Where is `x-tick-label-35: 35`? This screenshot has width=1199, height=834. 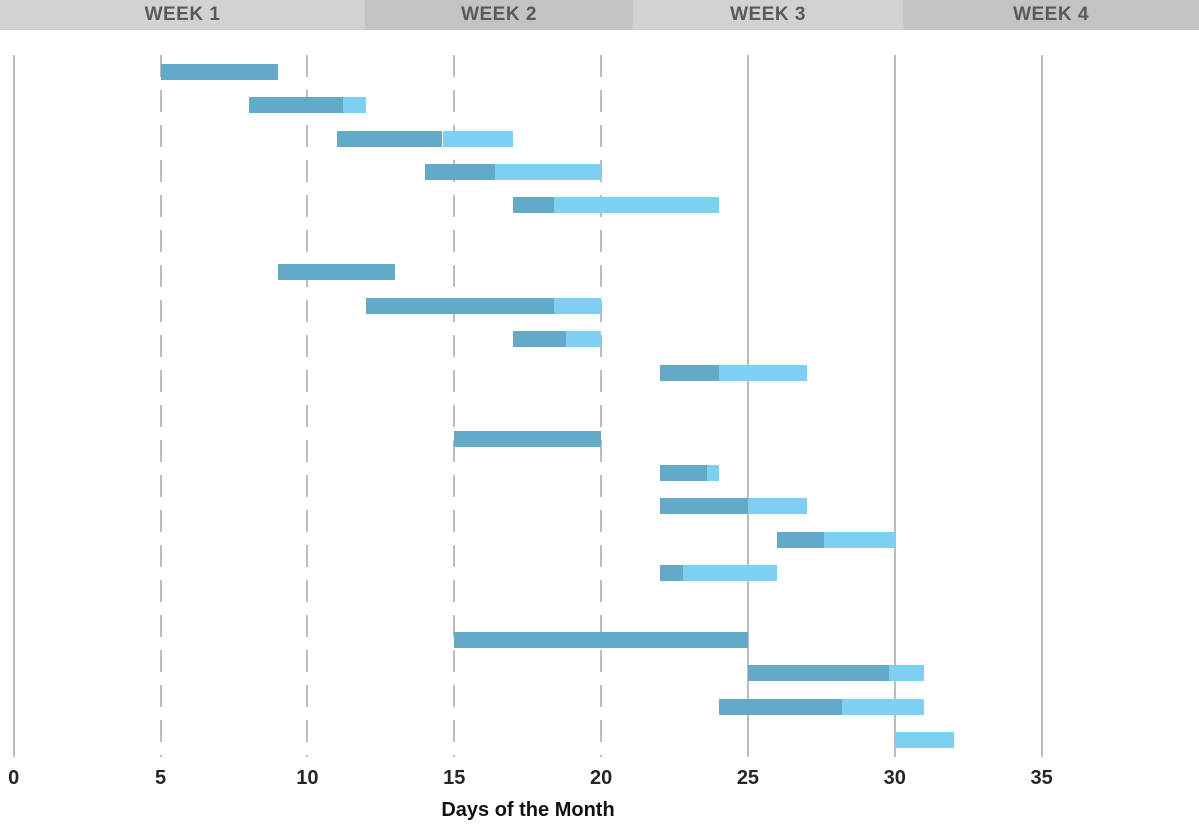
x-tick-label-35: 35 is located at coordinates (1041, 778).